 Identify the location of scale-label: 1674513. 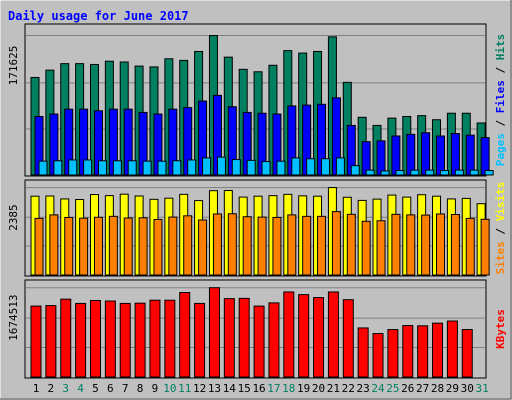
(13, 318).